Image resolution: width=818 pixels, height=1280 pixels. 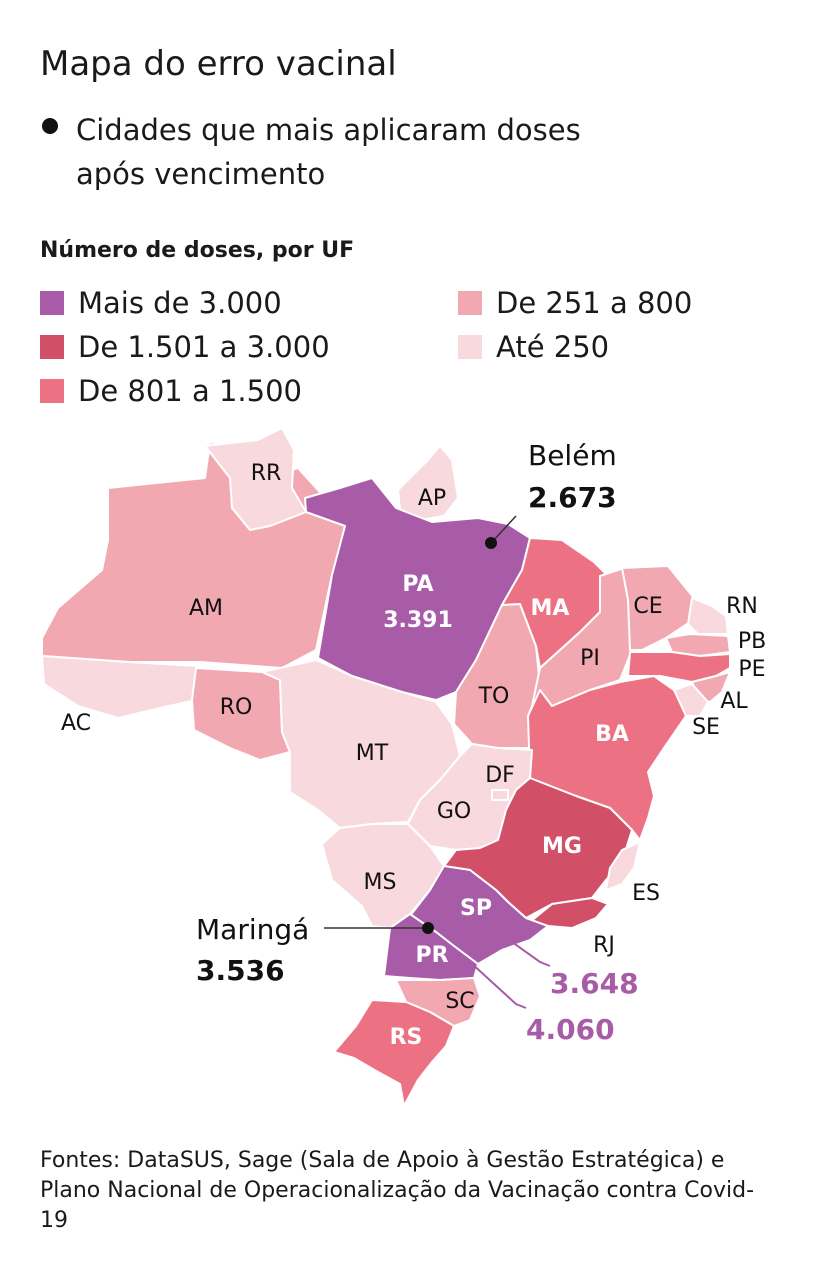 I want to click on state-am, so click(x=202, y=555).